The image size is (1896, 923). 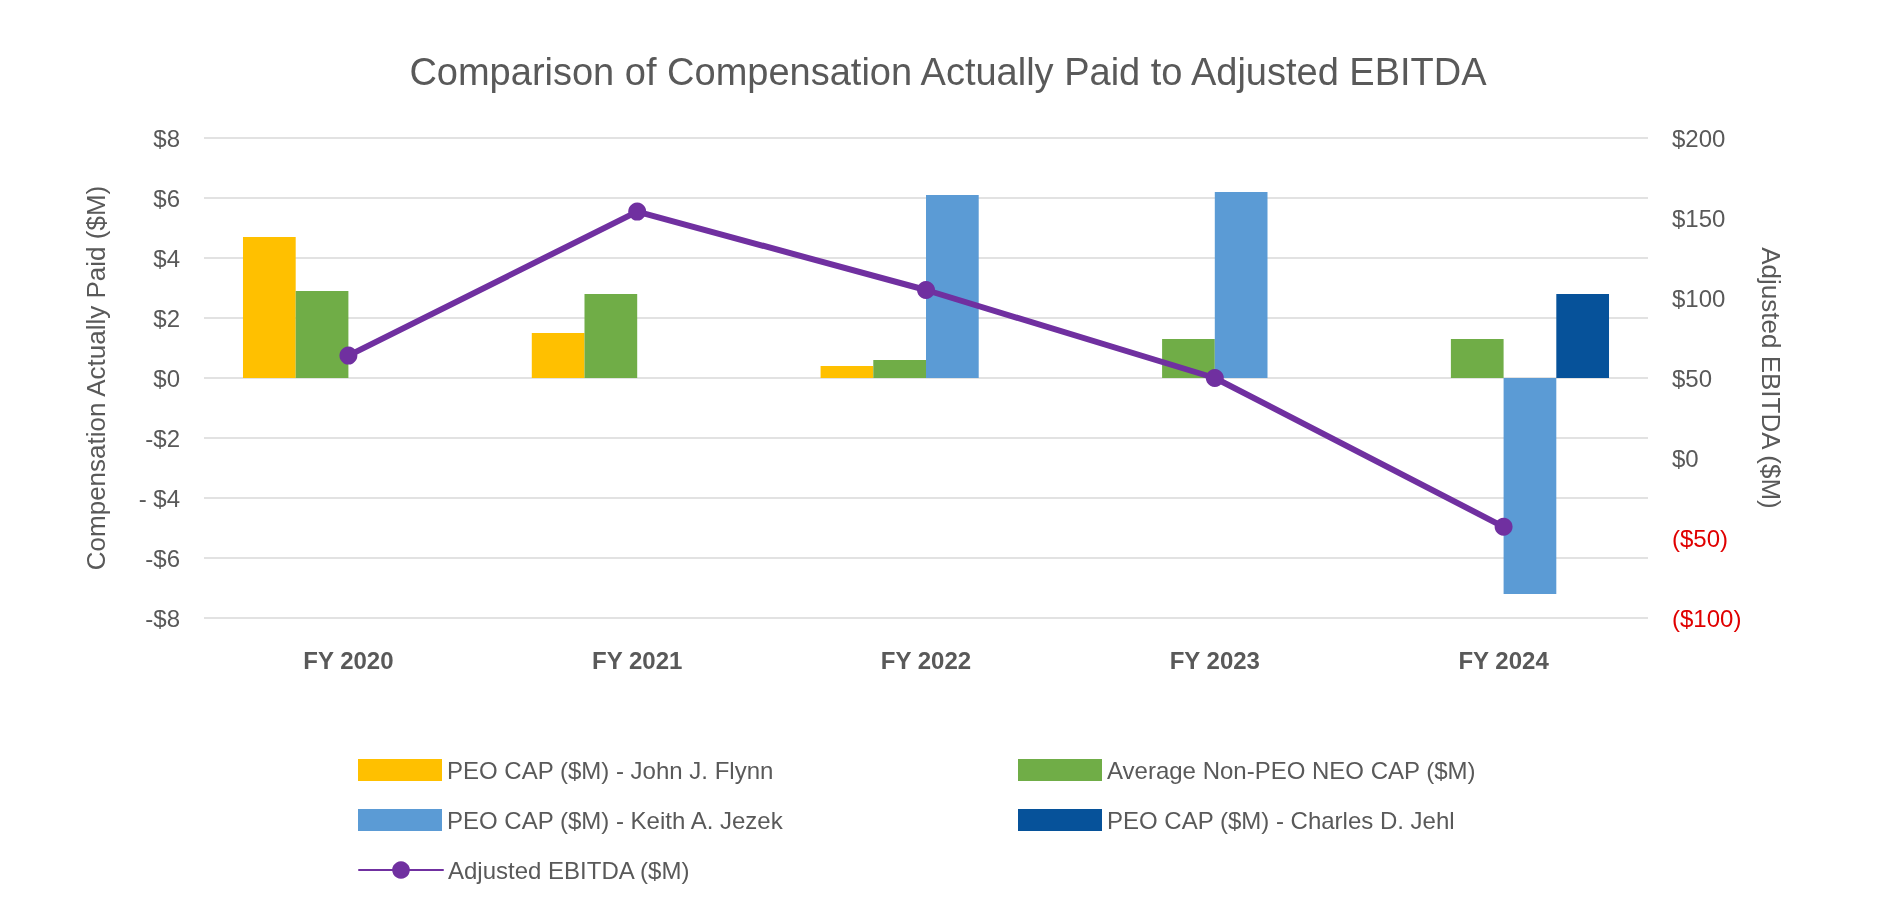 I want to click on x-tick-label: FY 2023, so click(x=1214, y=660).